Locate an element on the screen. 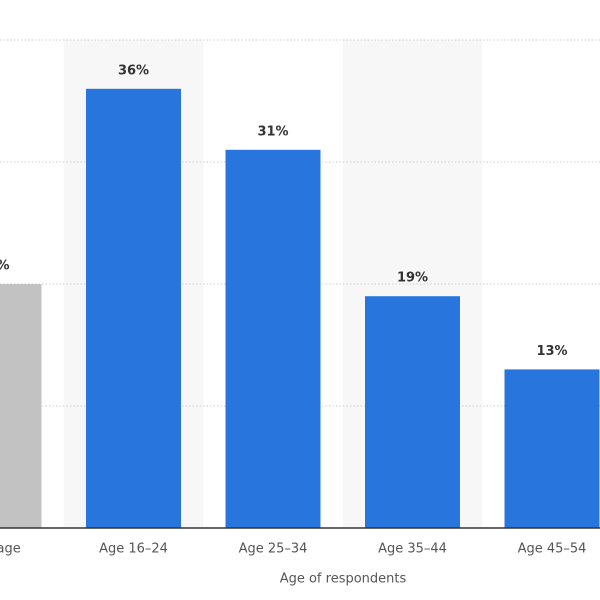  x-tick-label: Age 25–34 is located at coordinates (273, 549).